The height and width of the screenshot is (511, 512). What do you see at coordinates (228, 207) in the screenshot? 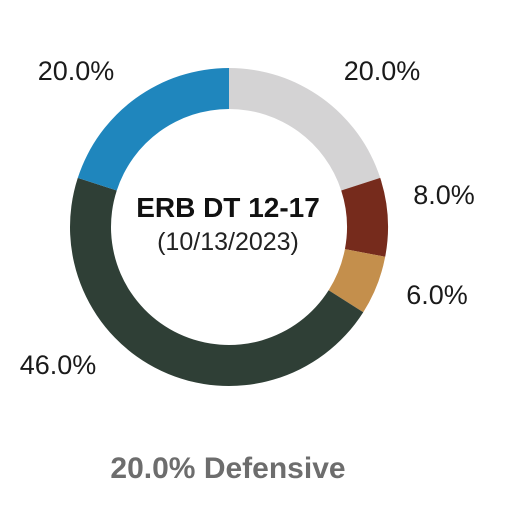
I see `chart-title: ERB DT 12-17` at bounding box center [228, 207].